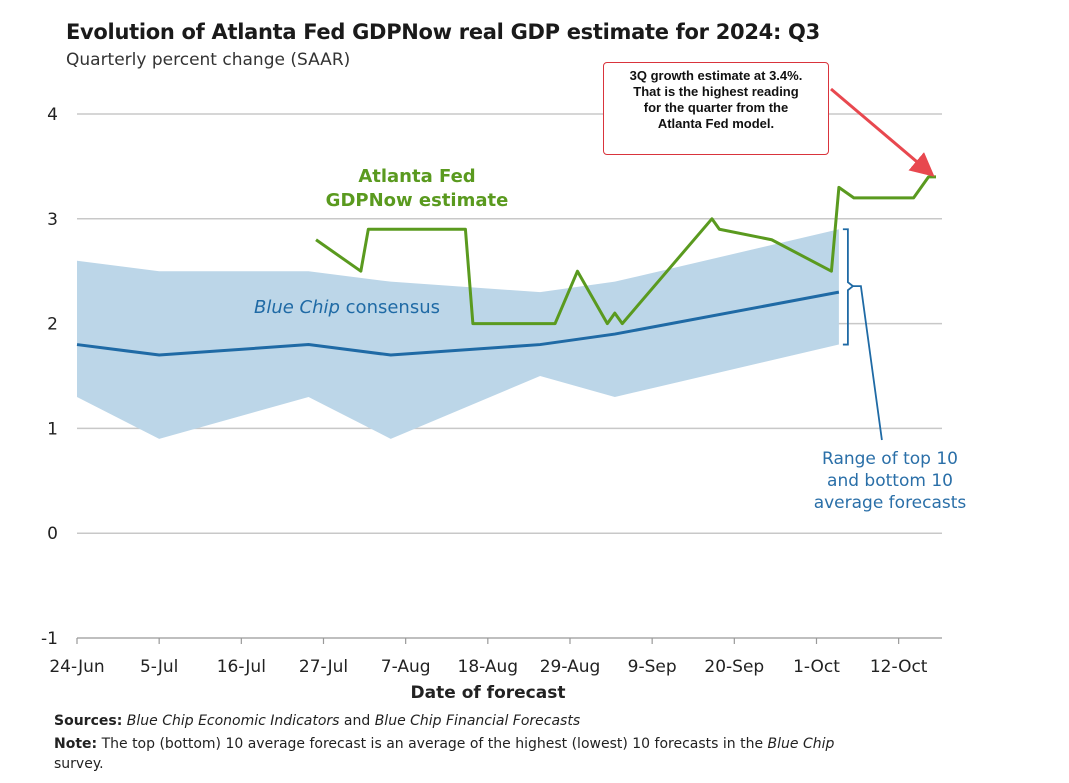 The height and width of the screenshot is (783, 1069). What do you see at coordinates (233, 721) in the screenshot?
I see `sources-publication-1: Blue Chip Economic Indicators` at bounding box center [233, 721].